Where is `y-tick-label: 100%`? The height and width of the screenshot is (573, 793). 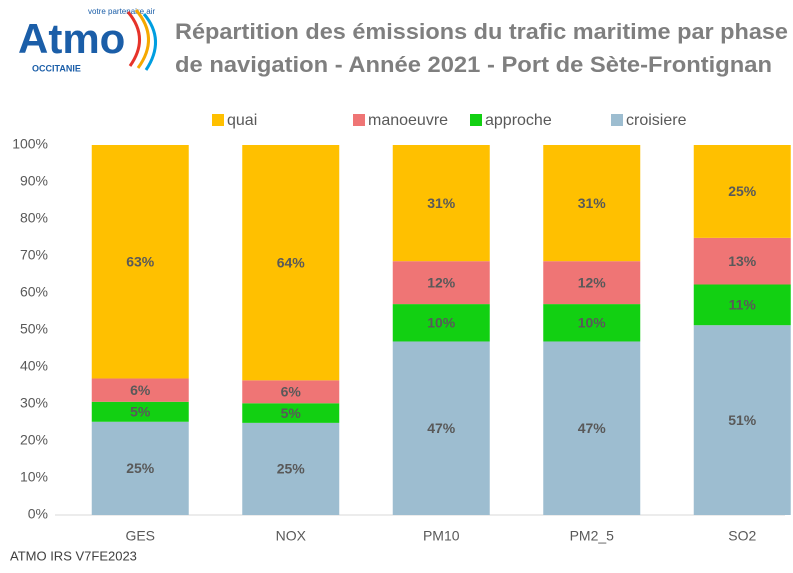 y-tick-label: 100% is located at coordinates (30, 144).